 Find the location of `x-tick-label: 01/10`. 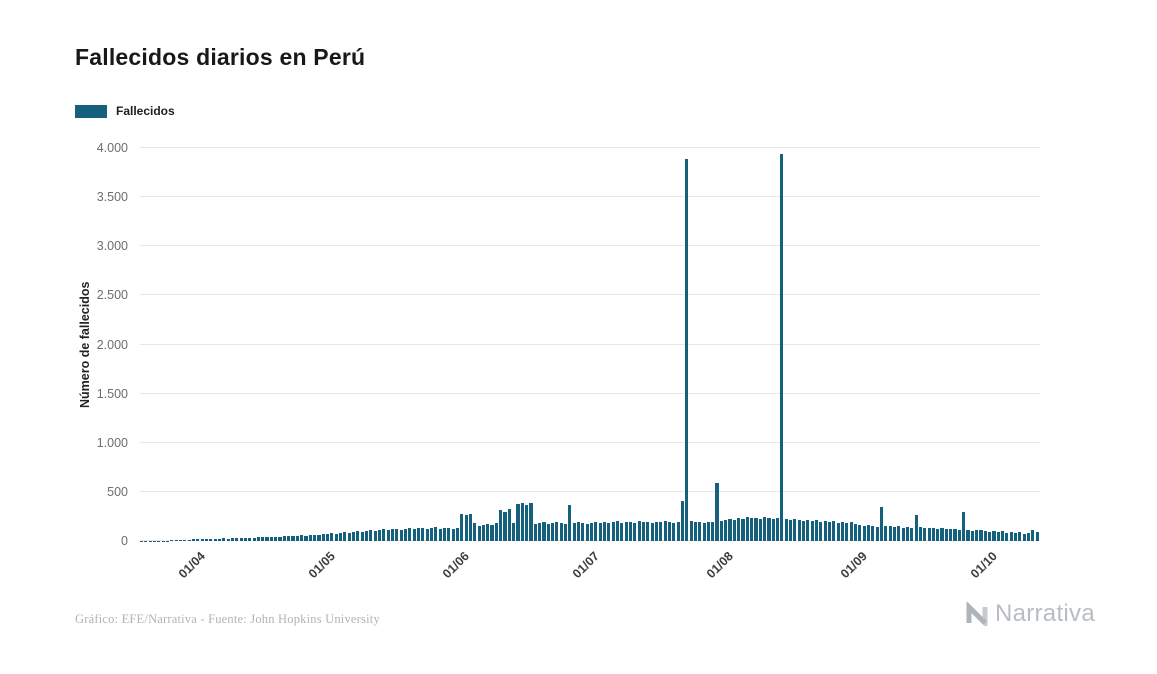

x-tick-label: 01/10 is located at coordinates (984, 565).